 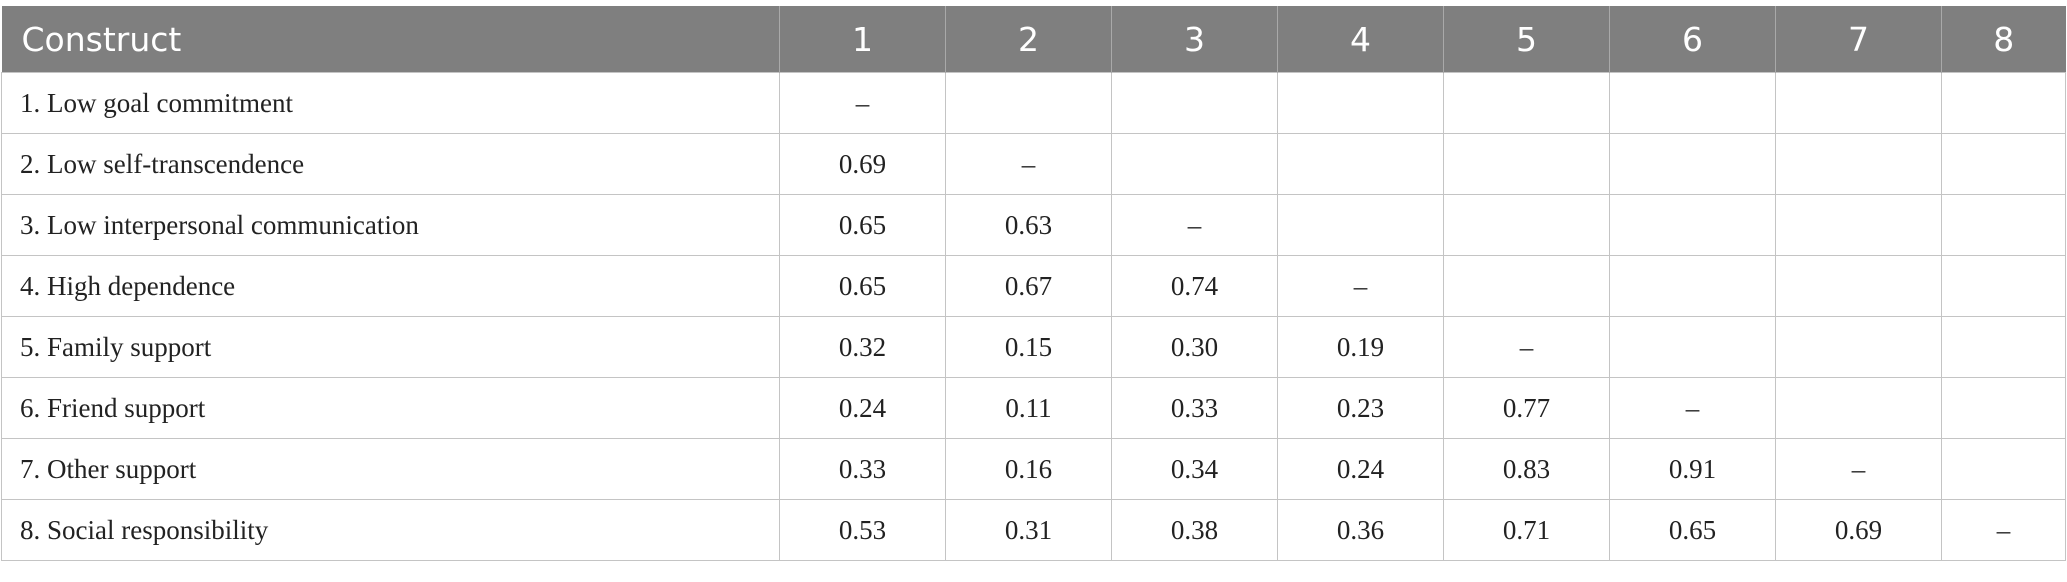 What do you see at coordinates (1028, 408) in the screenshot?
I see `cell: 0.11` at bounding box center [1028, 408].